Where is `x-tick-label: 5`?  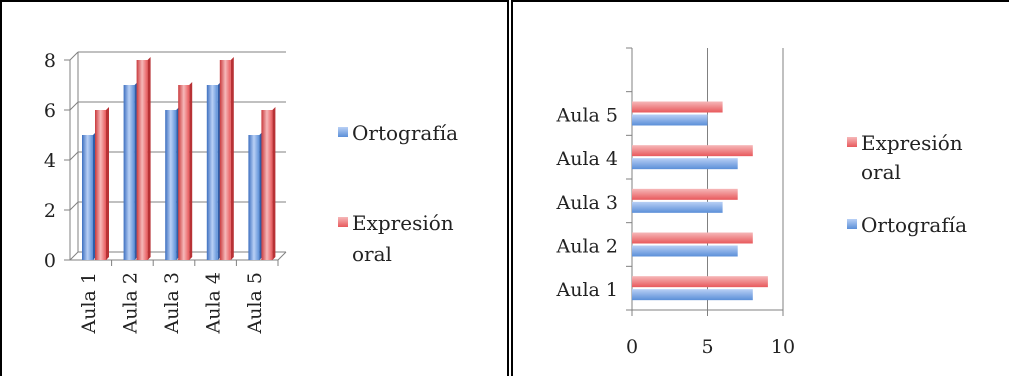 x-tick-label: 5 is located at coordinates (707, 347).